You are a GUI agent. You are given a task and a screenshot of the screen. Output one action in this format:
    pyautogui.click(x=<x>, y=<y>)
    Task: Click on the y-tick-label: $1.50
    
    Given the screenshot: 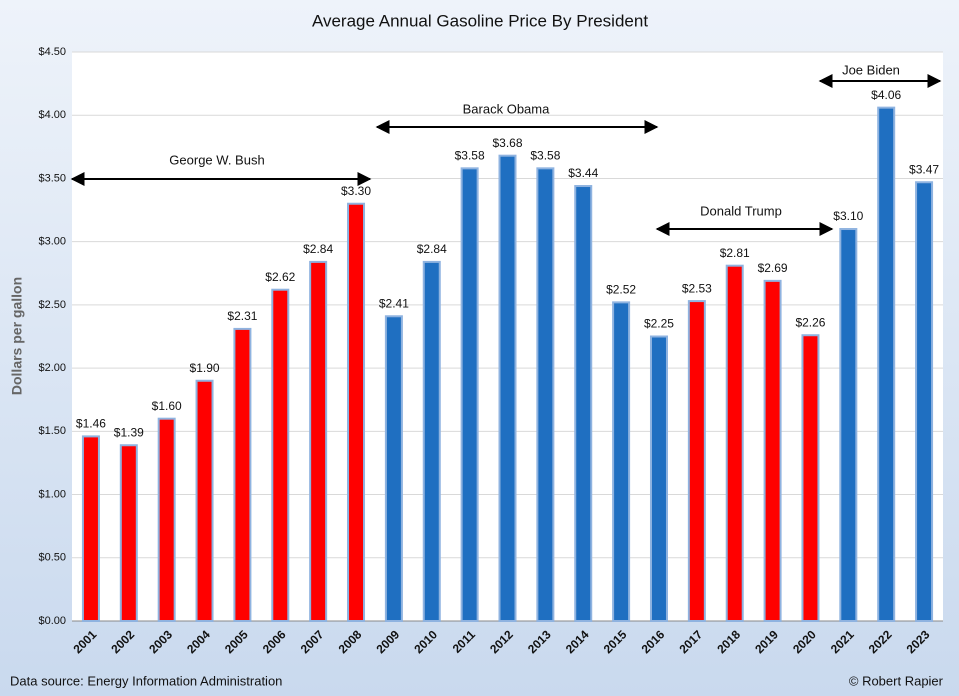 What is the action you would take?
    pyautogui.click(x=52, y=431)
    